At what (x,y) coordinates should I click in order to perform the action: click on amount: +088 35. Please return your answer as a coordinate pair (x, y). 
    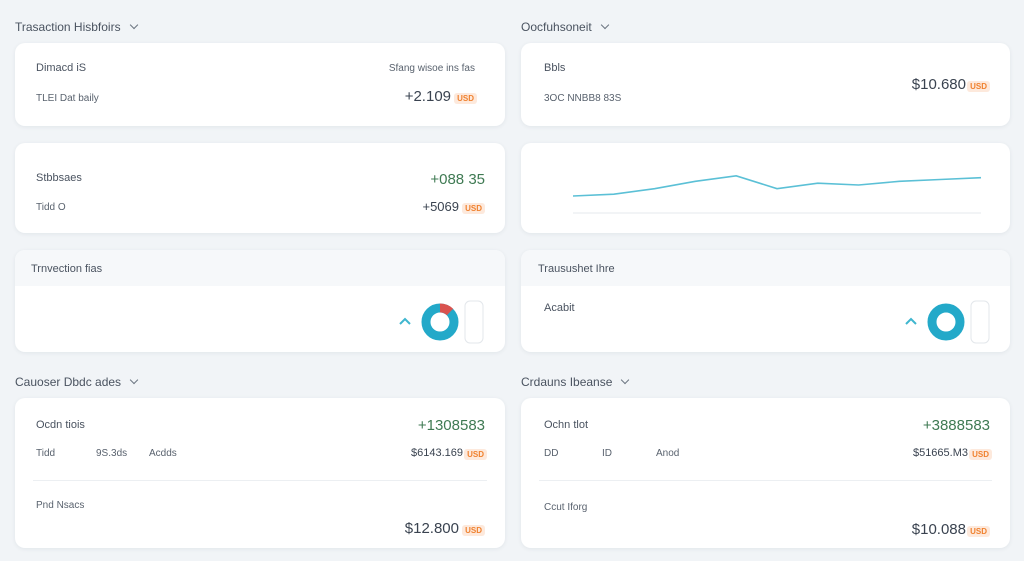
    Looking at the image, I should click on (457, 179).